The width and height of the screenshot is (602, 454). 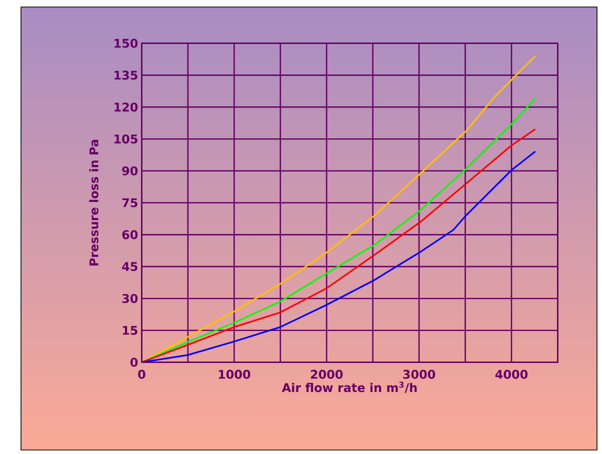 What do you see at coordinates (130, 203) in the screenshot?
I see `y-tick-label: 75` at bounding box center [130, 203].